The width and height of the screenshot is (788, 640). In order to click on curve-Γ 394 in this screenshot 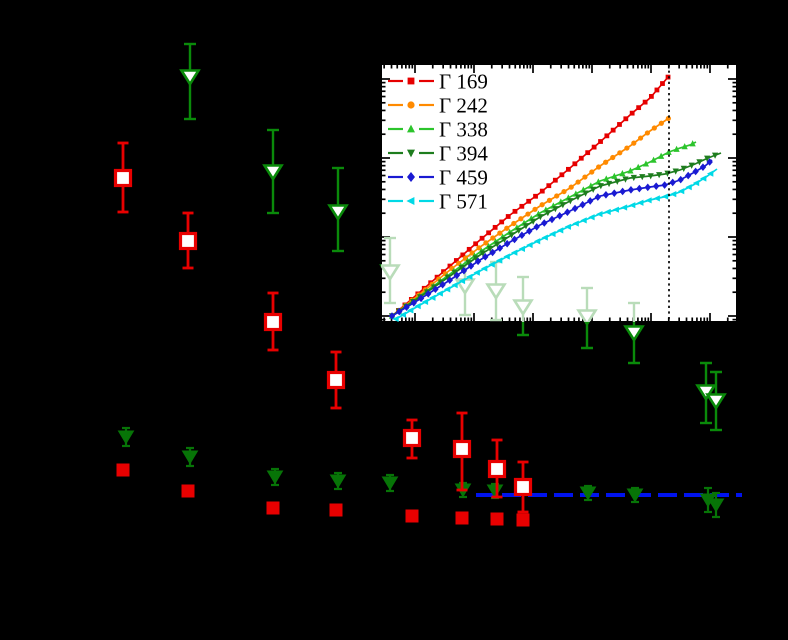, I will do `click(555, 236)`.